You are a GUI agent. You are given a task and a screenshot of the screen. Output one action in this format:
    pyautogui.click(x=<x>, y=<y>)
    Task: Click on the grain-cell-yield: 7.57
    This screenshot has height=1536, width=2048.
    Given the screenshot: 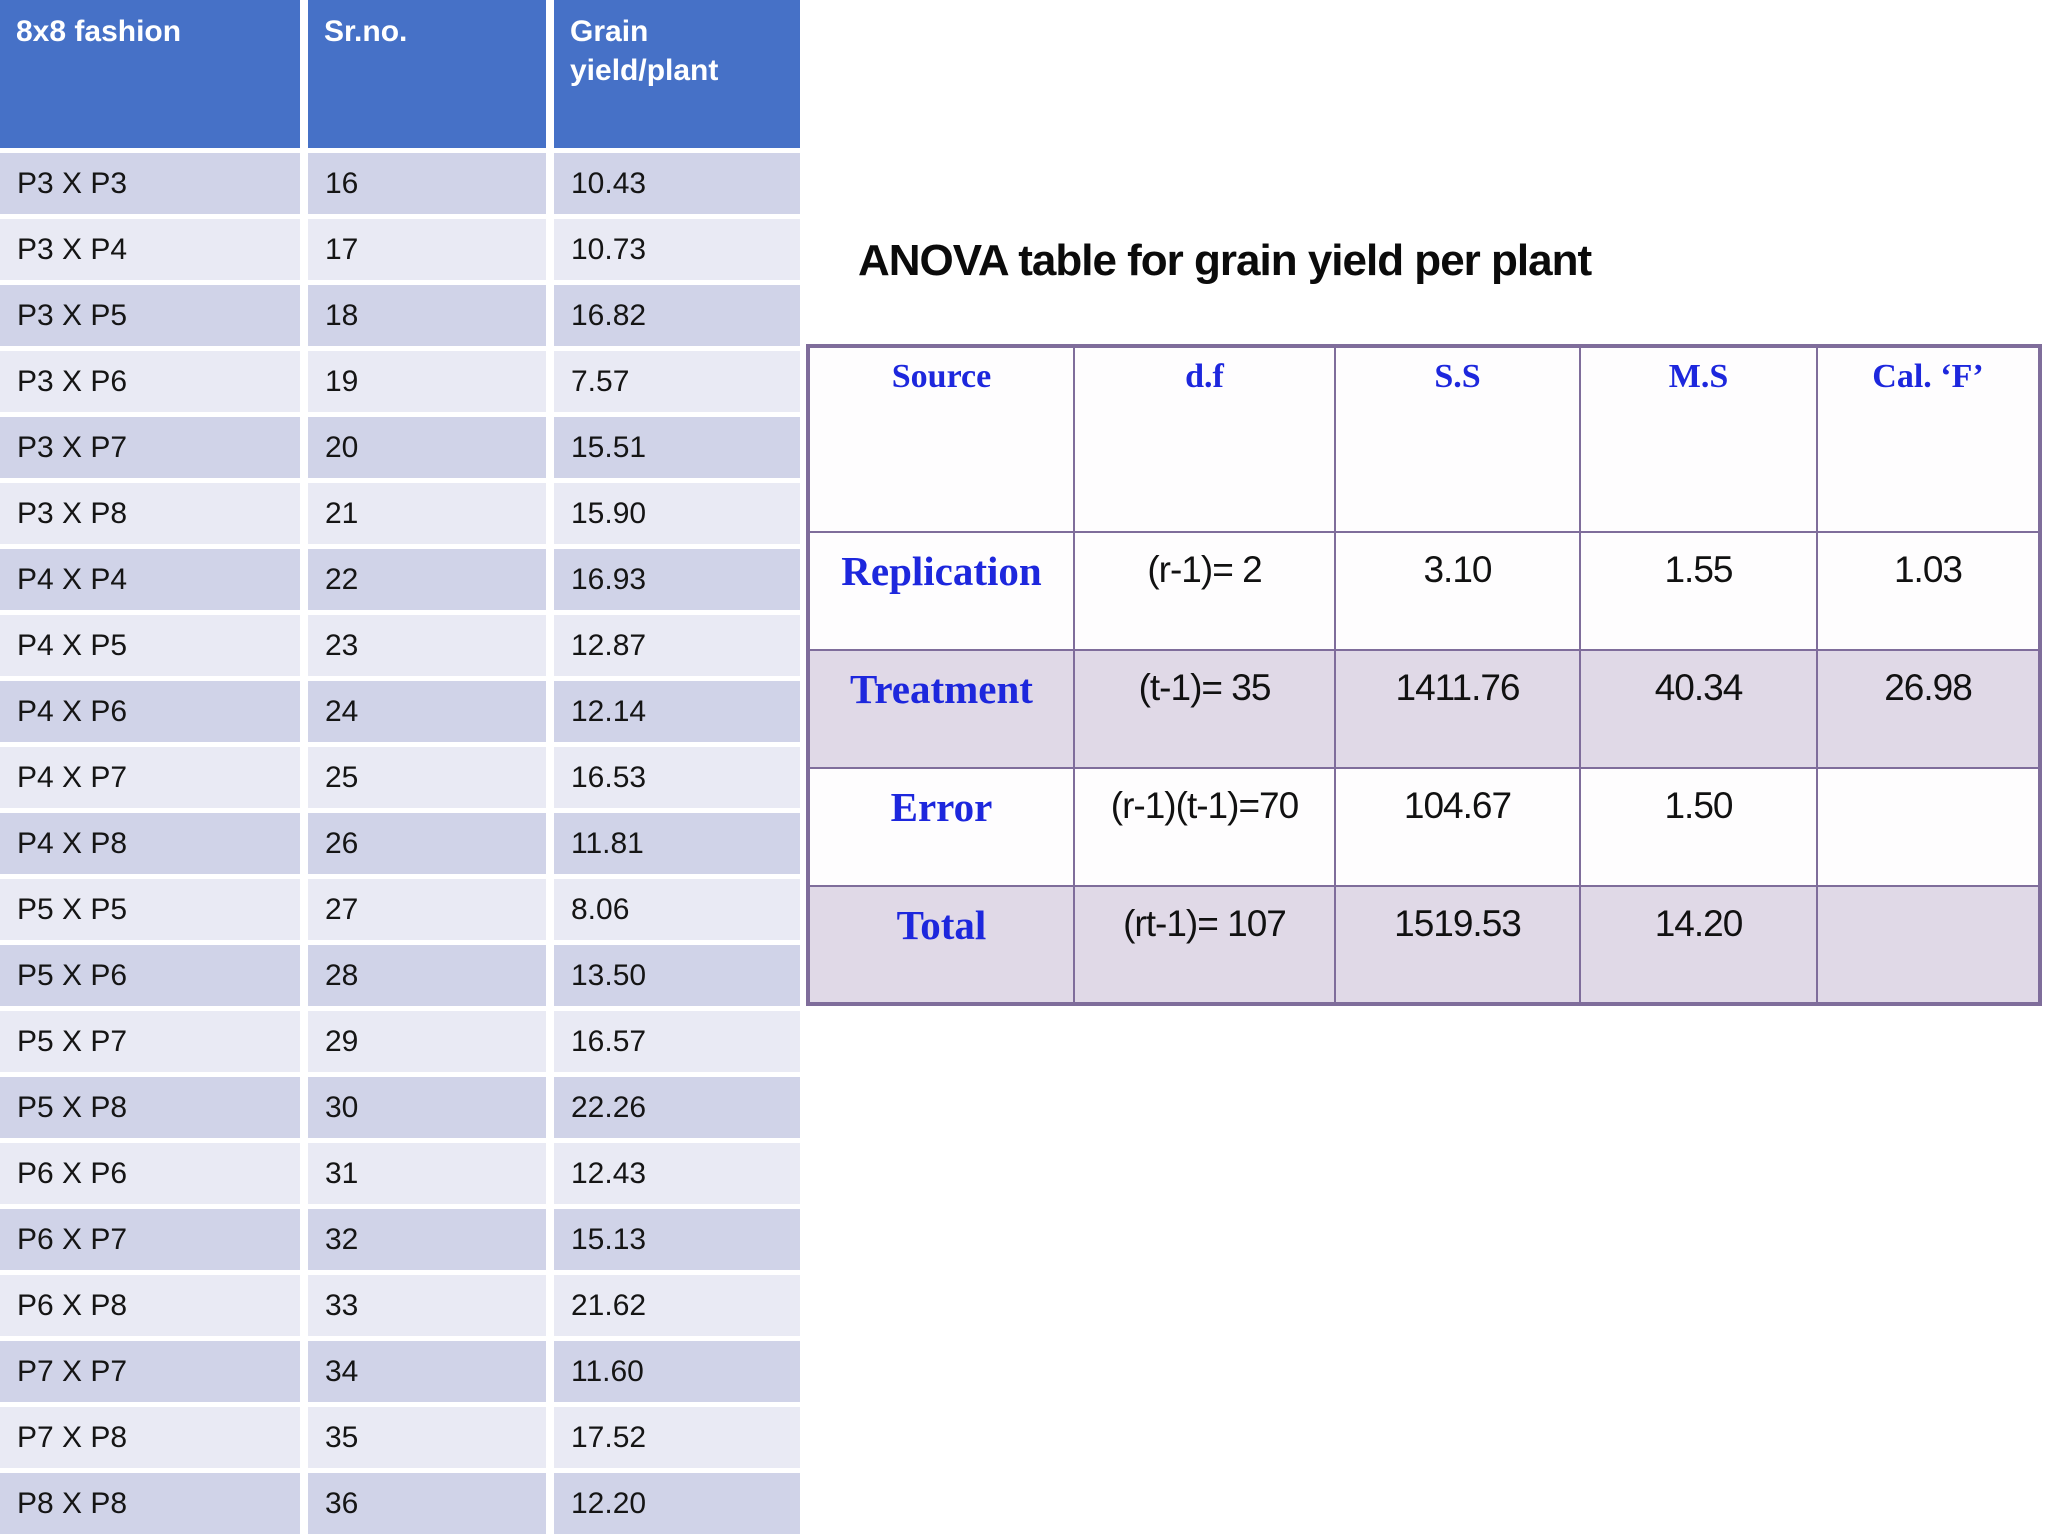 What is the action you would take?
    pyautogui.click(x=677, y=381)
    